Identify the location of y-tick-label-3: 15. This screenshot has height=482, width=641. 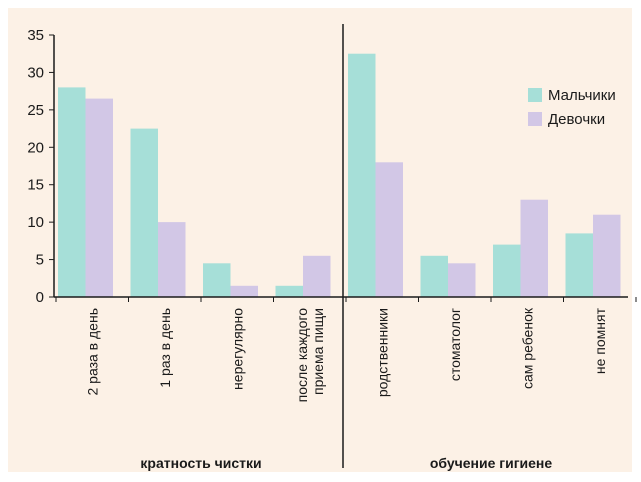
(35, 185).